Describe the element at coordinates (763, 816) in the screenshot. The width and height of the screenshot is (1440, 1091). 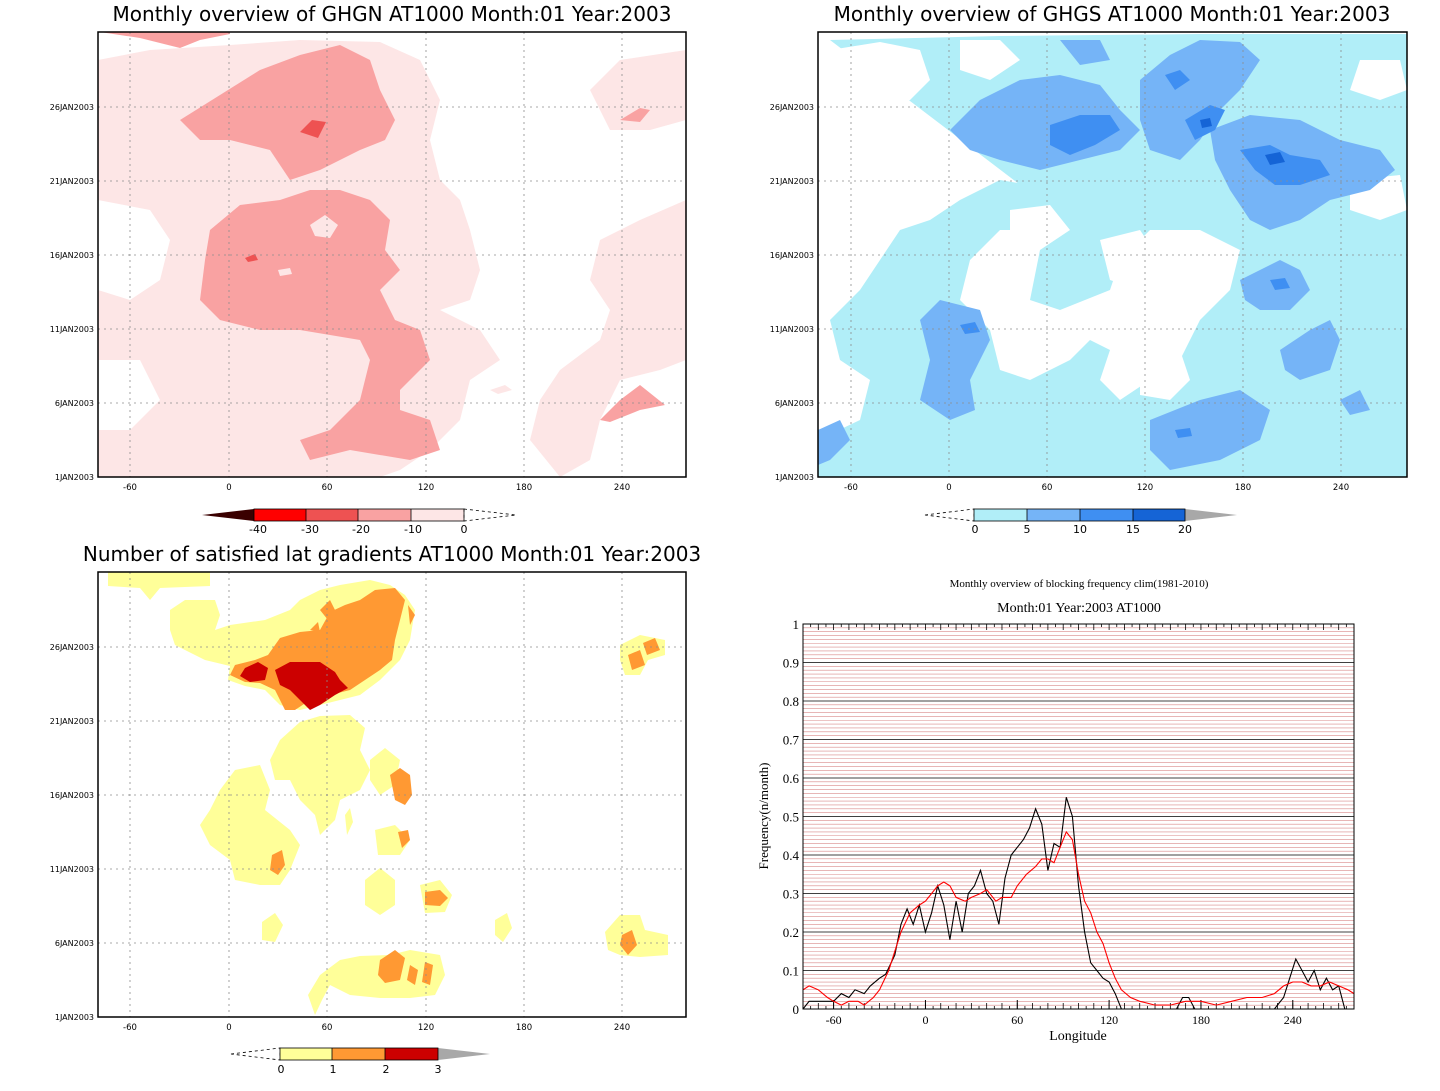
I see `freq-y-axis-label: Frequency(n/month)` at that location.